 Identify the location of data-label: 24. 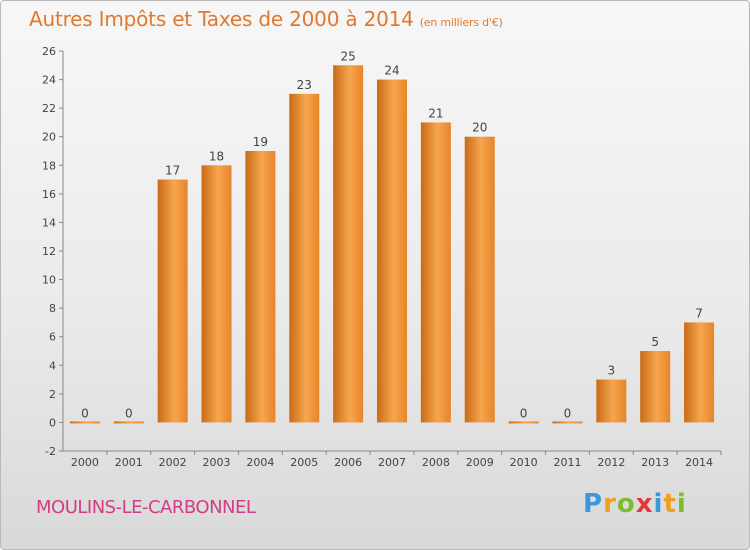
(391, 71).